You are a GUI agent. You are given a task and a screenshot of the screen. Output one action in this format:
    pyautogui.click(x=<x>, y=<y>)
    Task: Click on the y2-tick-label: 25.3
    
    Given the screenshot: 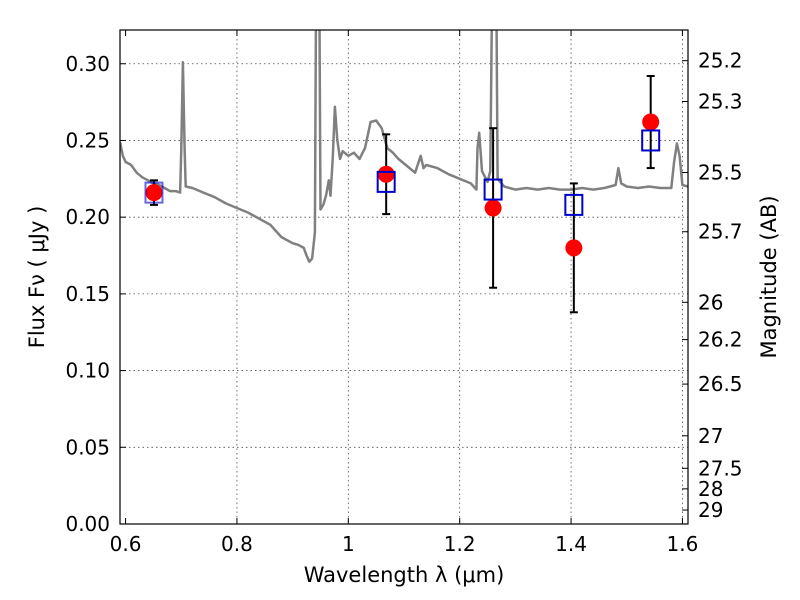 What is the action you would take?
    pyautogui.click(x=720, y=101)
    